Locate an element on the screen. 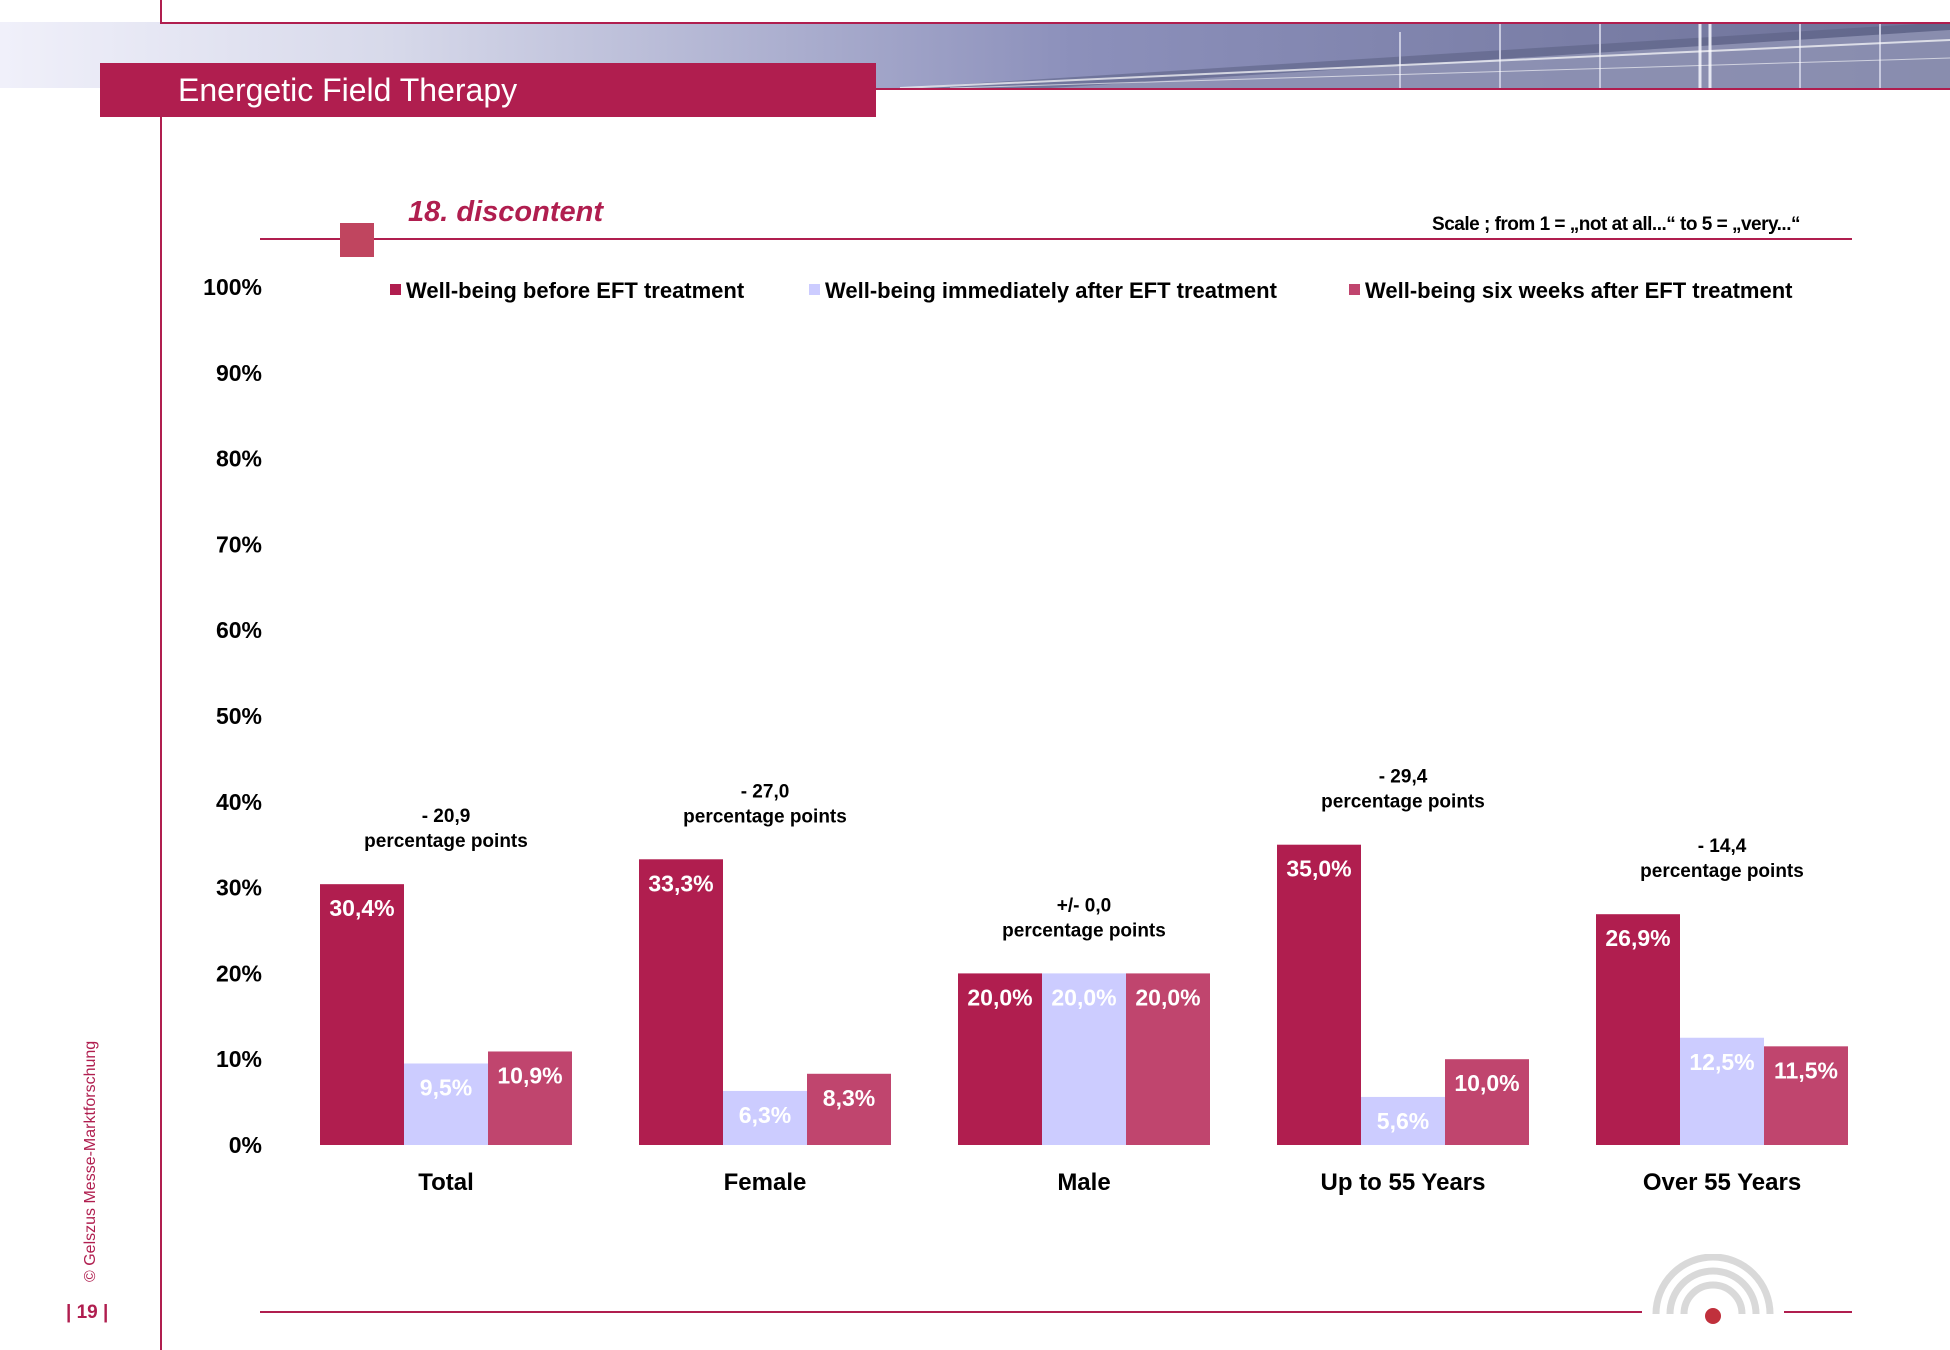 Image resolution: width=1950 pixels, height=1350 pixels. y-tick-label: 20% is located at coordinates (239, 973).